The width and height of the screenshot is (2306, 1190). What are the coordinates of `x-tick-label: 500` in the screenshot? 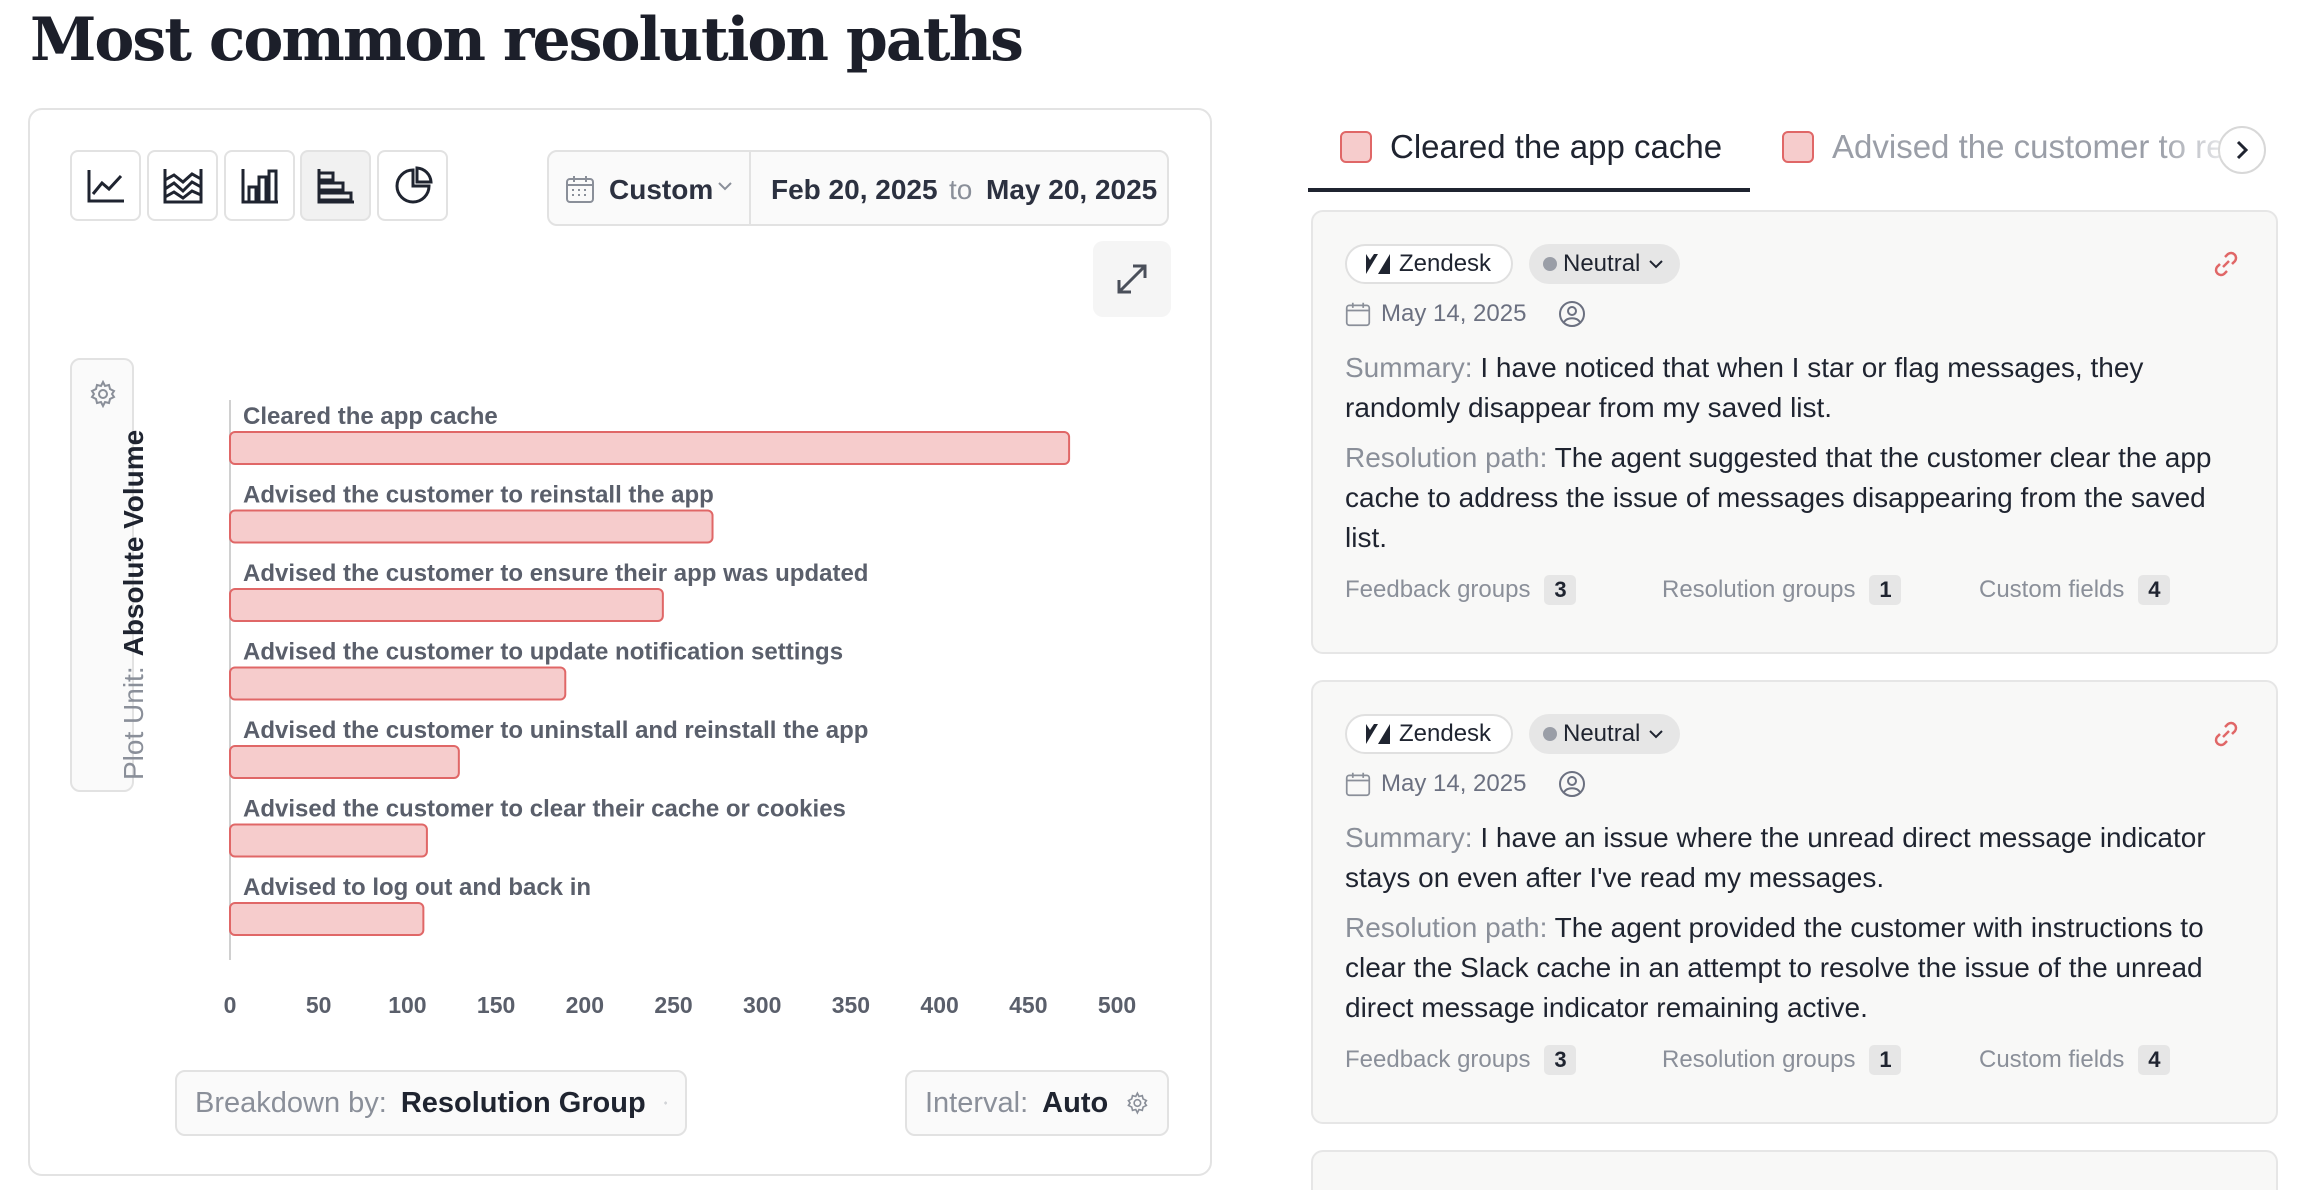 It's located at (1117, 1005).